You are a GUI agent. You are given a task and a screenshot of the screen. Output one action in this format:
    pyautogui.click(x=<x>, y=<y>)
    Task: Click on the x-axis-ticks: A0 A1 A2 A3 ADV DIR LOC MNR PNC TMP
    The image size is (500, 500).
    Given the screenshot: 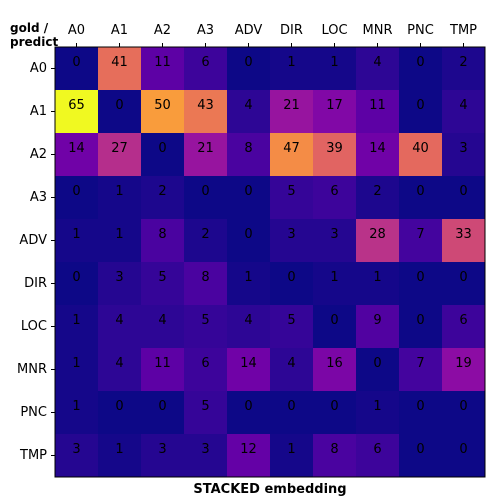 What is the action you would take?
    pyautogui.click(x=272, y=35)
    